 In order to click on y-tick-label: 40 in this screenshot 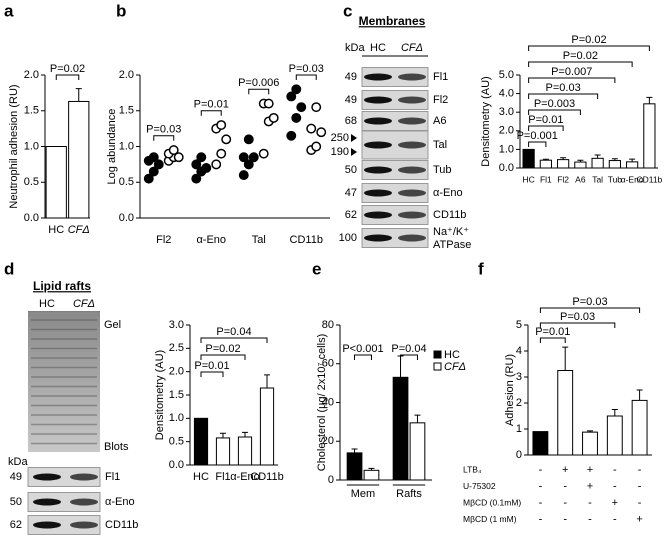, I will do `click(328, 402)`.